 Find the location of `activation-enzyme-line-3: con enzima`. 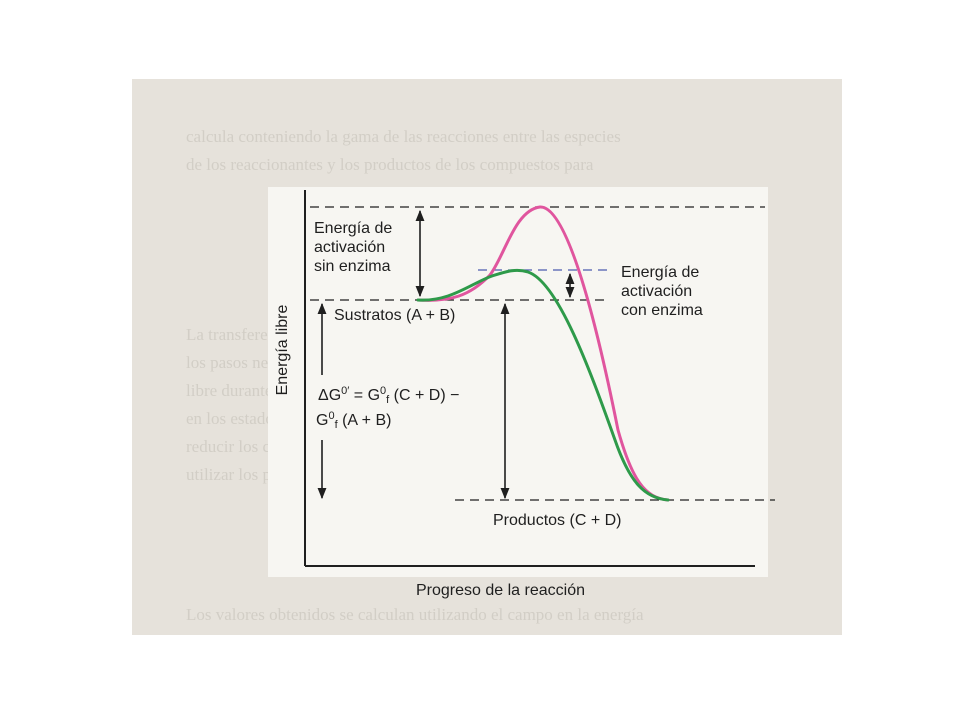

activation-enzyme-line-3: con enzima is located at coordinates (662, 310).